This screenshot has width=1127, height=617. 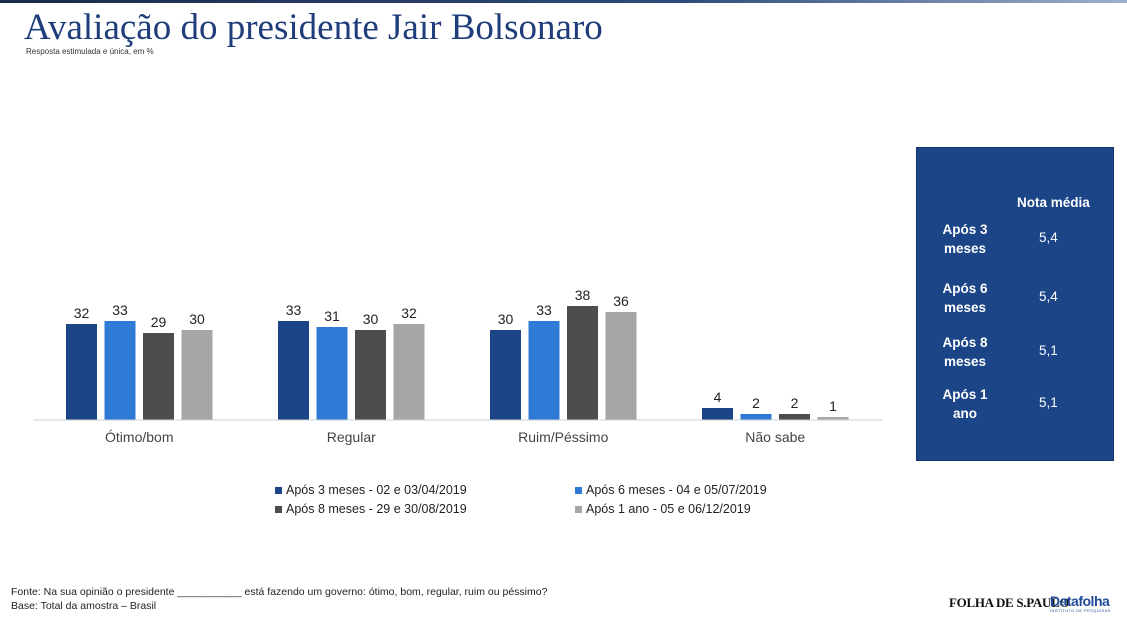 What do you see at coordinates (313, 27) in the screenshot?
I see `page-title: Avaliação do presidente Jair Bolsonaro` at bounding box center [313, 27].